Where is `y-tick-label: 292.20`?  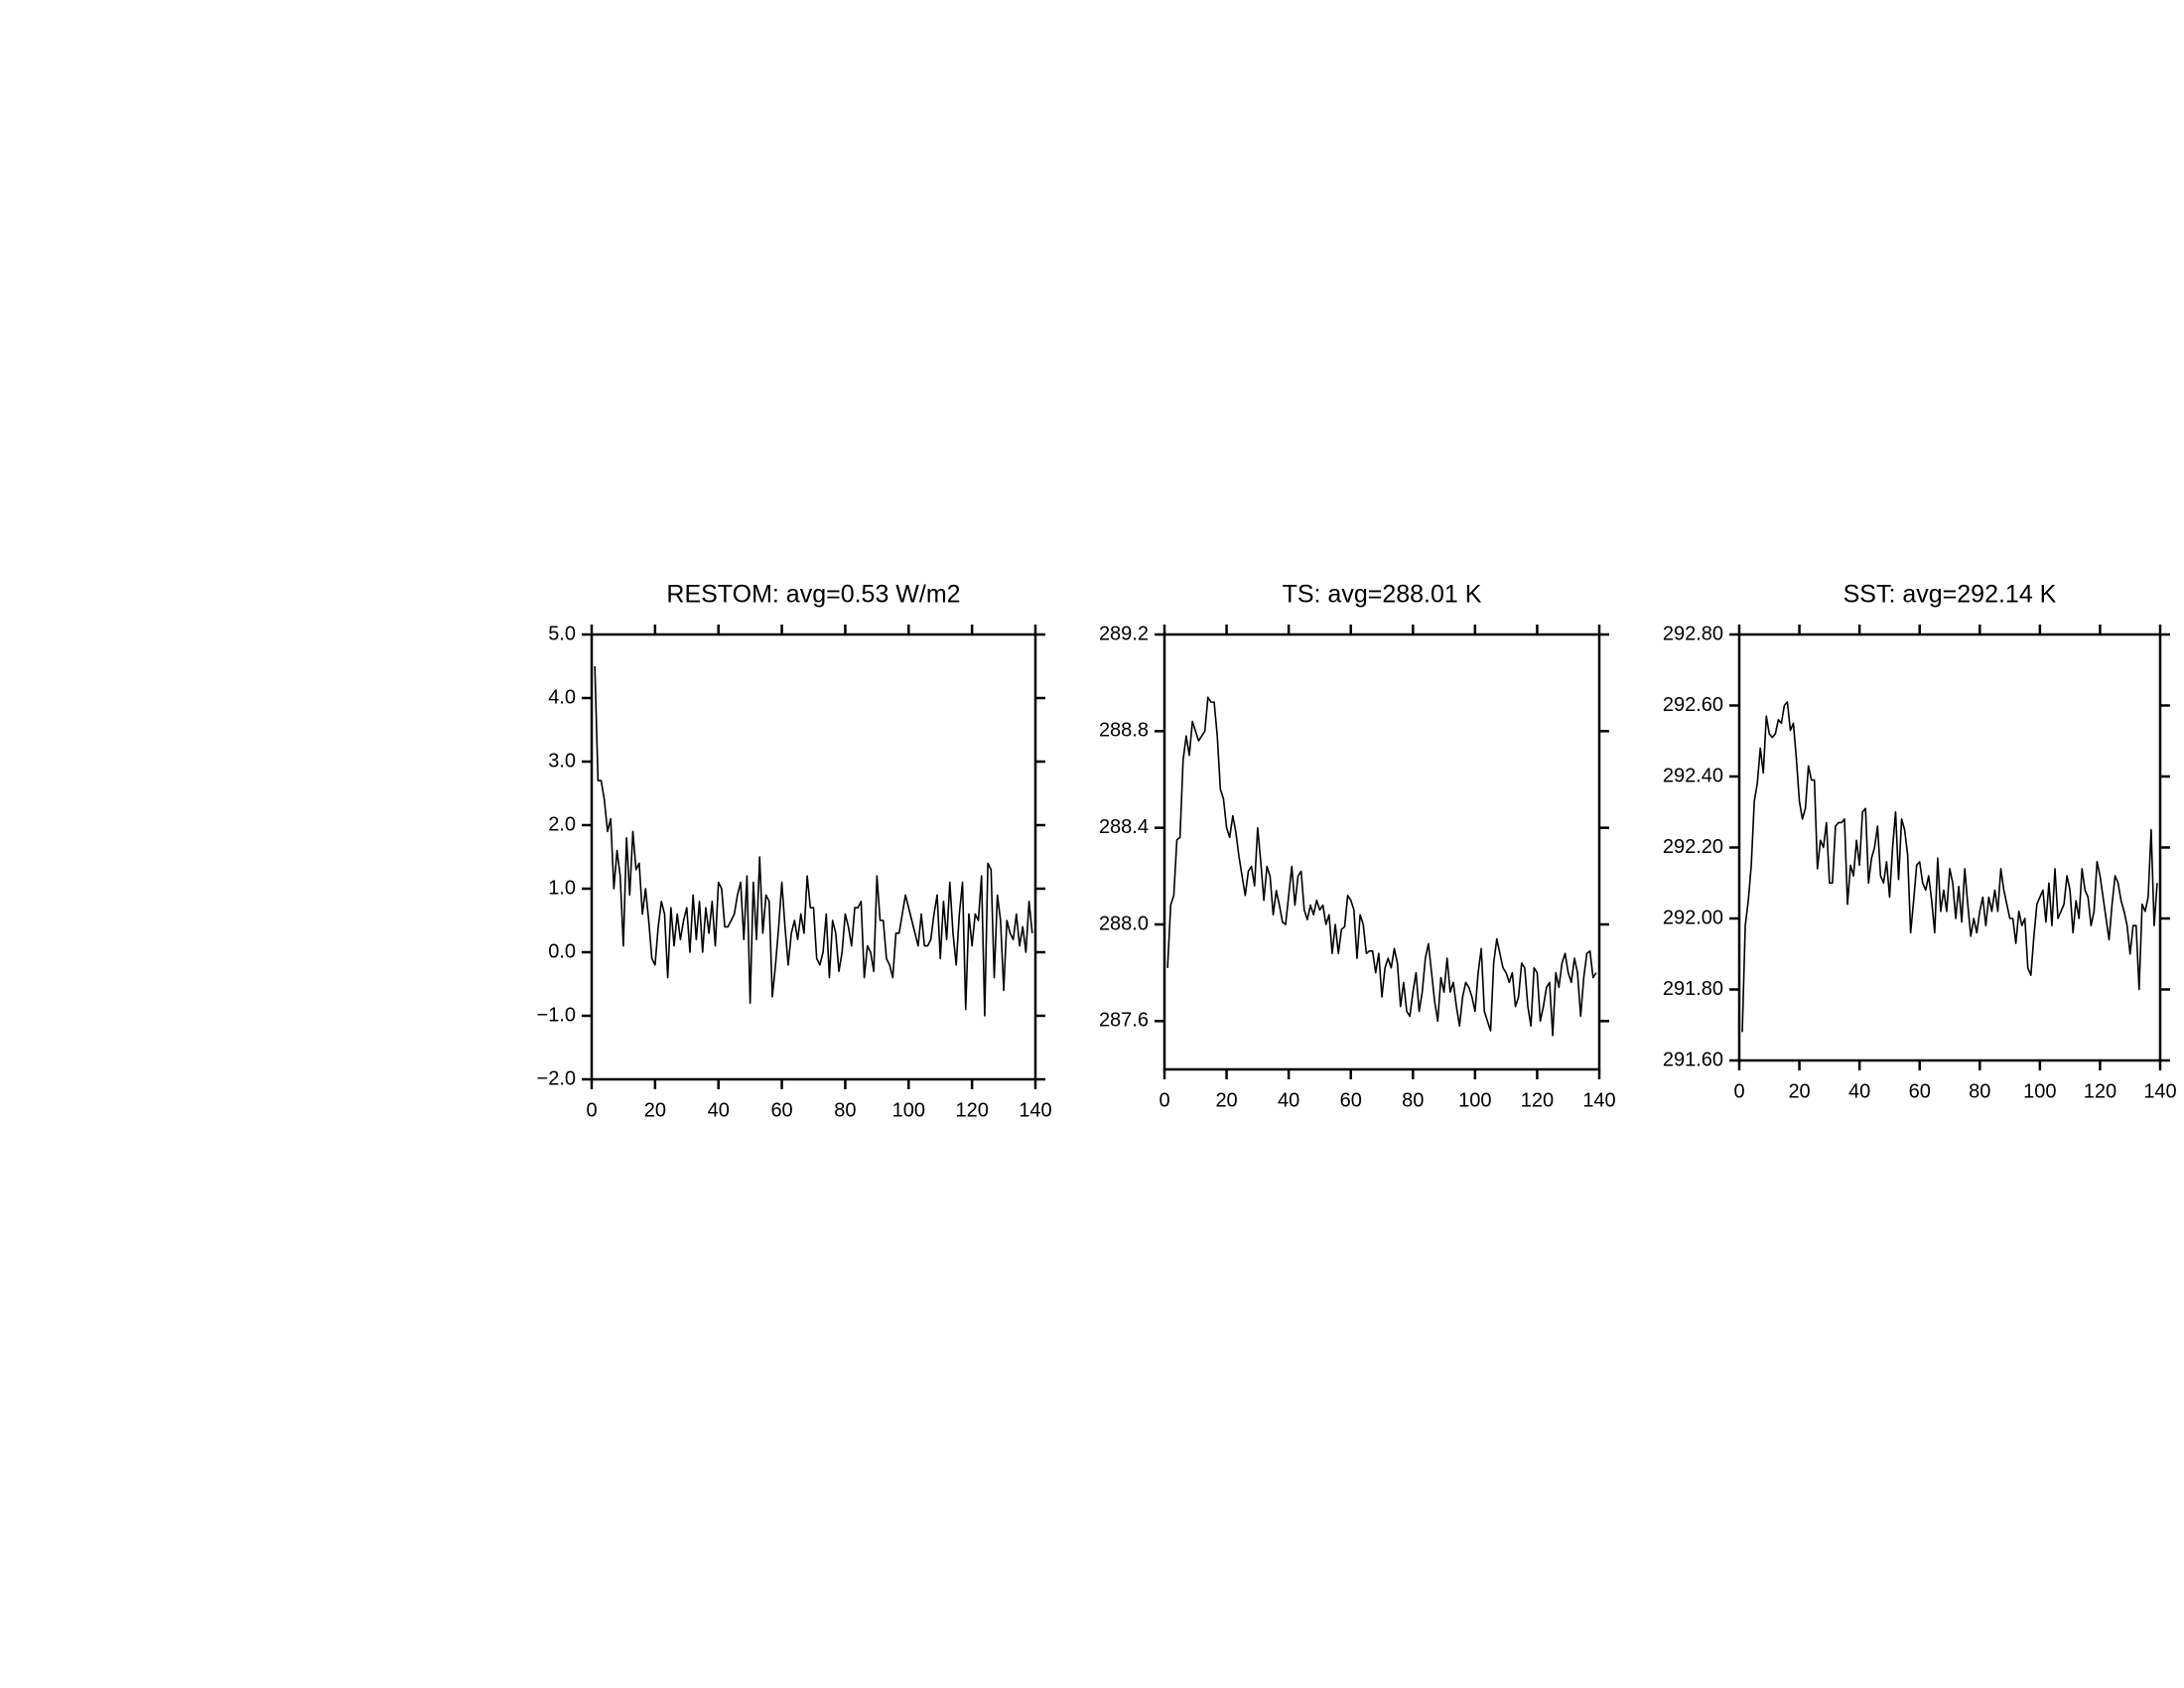 y-tick-label: 292.20 is located at coordinates (1693, 847).